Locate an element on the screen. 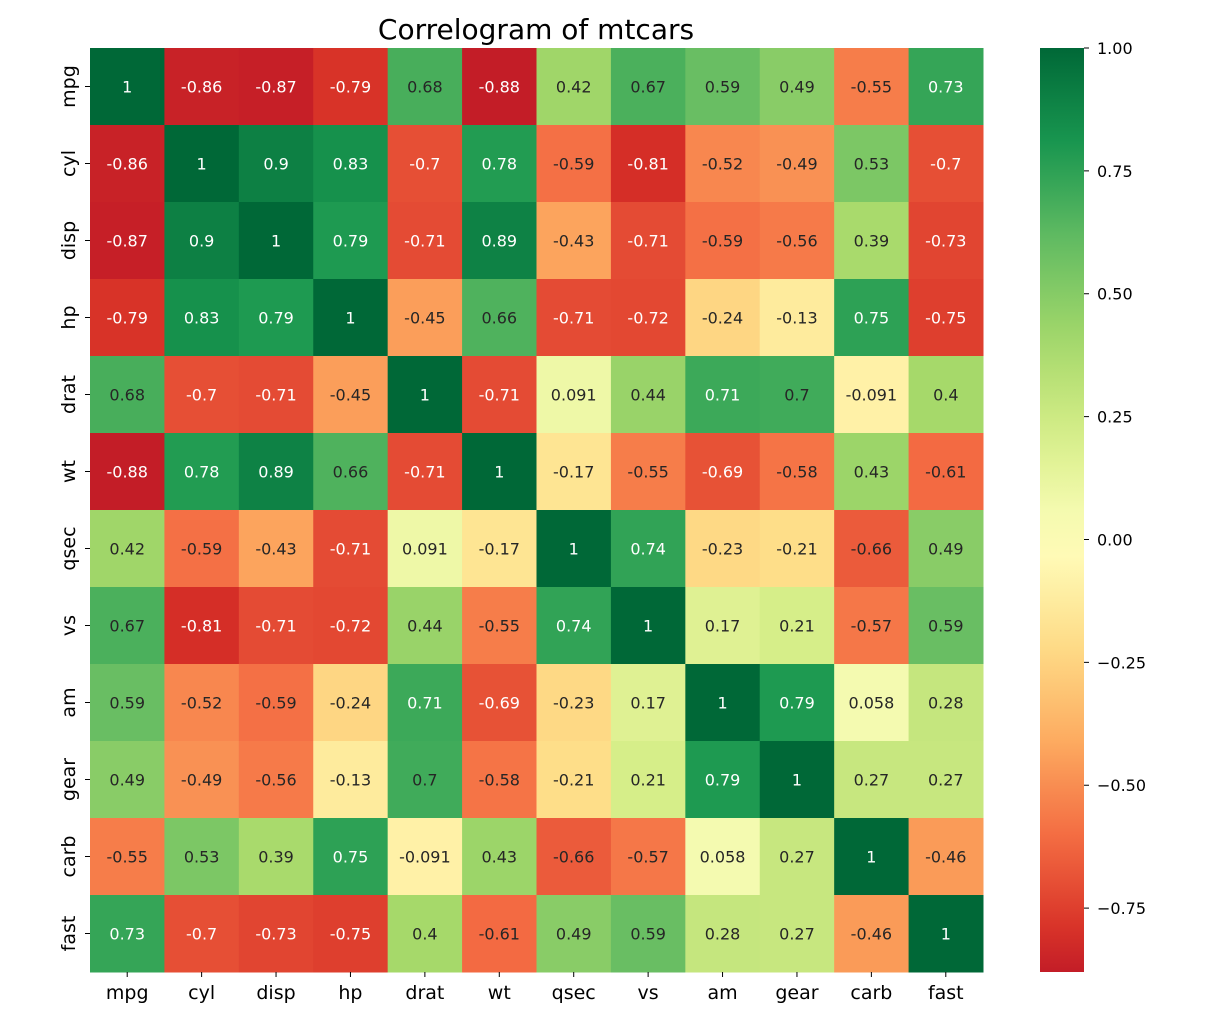  cell-value-label: -0.75 is located at coordinates (350, 934).